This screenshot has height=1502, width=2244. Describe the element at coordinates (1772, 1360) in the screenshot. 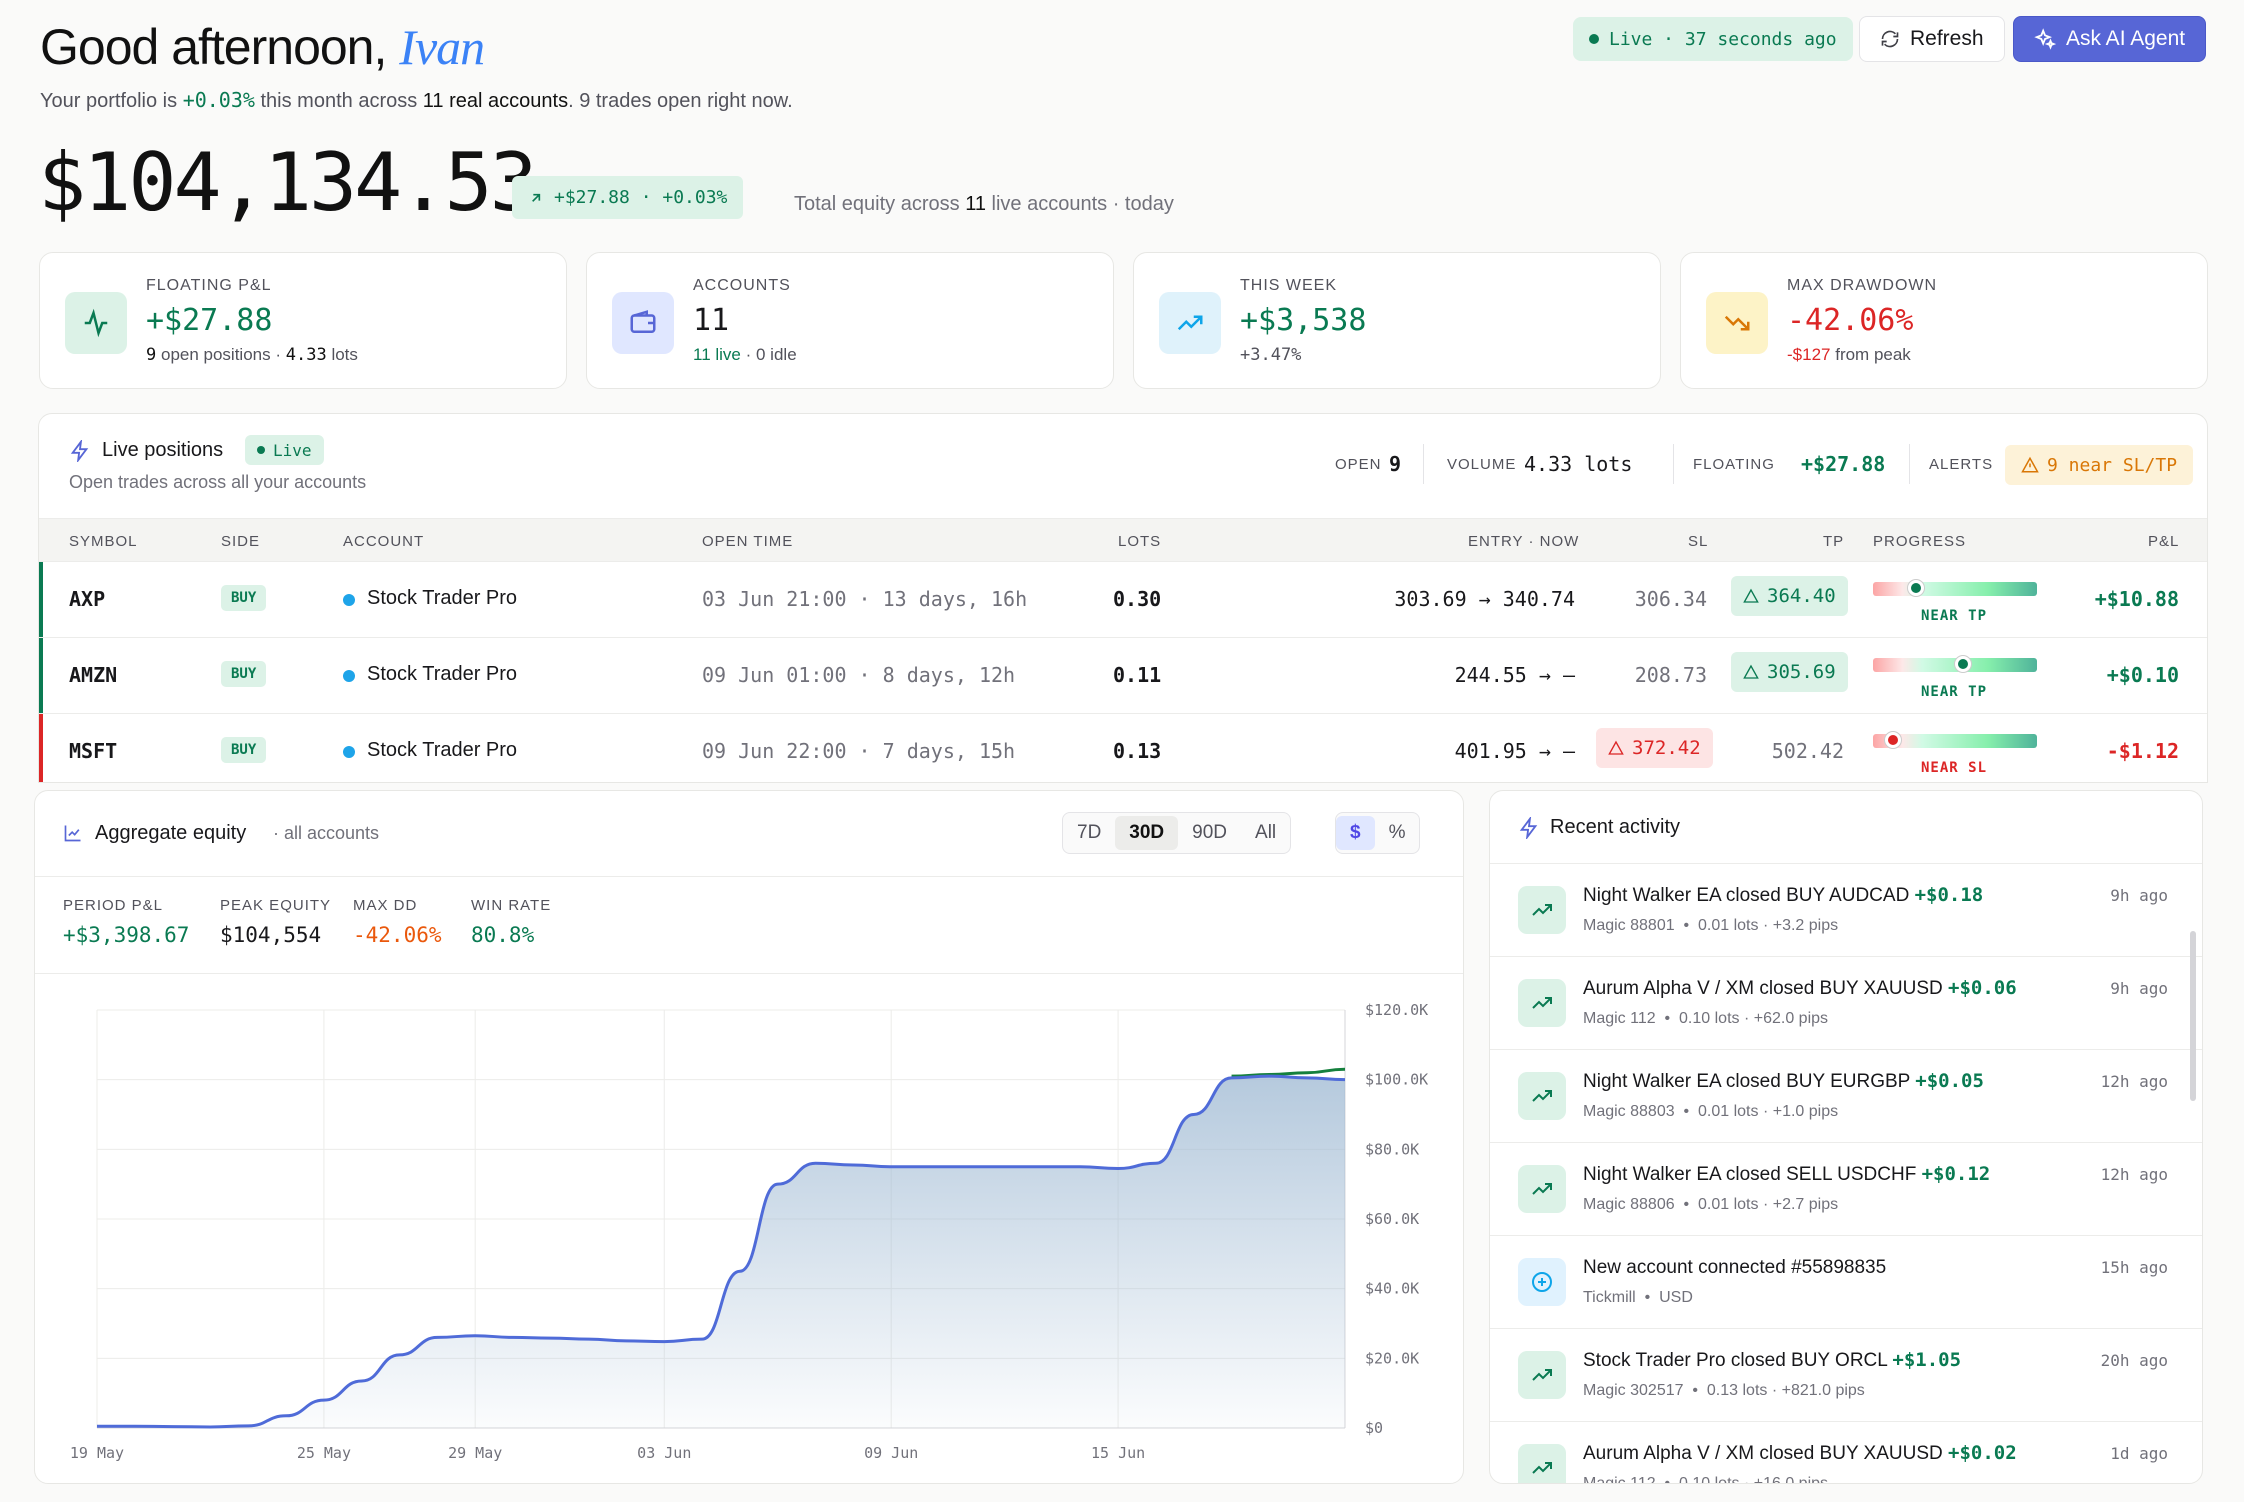

I see `activity-text: Stock Trader Pro closed BUY ORCL +$1.05` at that location.